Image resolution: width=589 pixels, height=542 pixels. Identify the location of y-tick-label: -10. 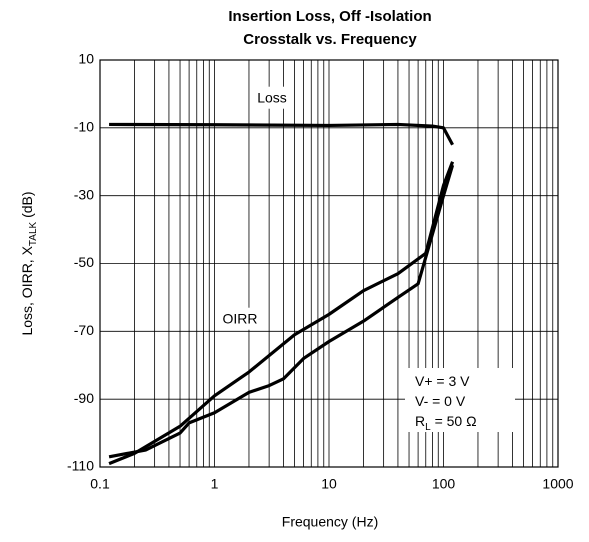
(84, 127).